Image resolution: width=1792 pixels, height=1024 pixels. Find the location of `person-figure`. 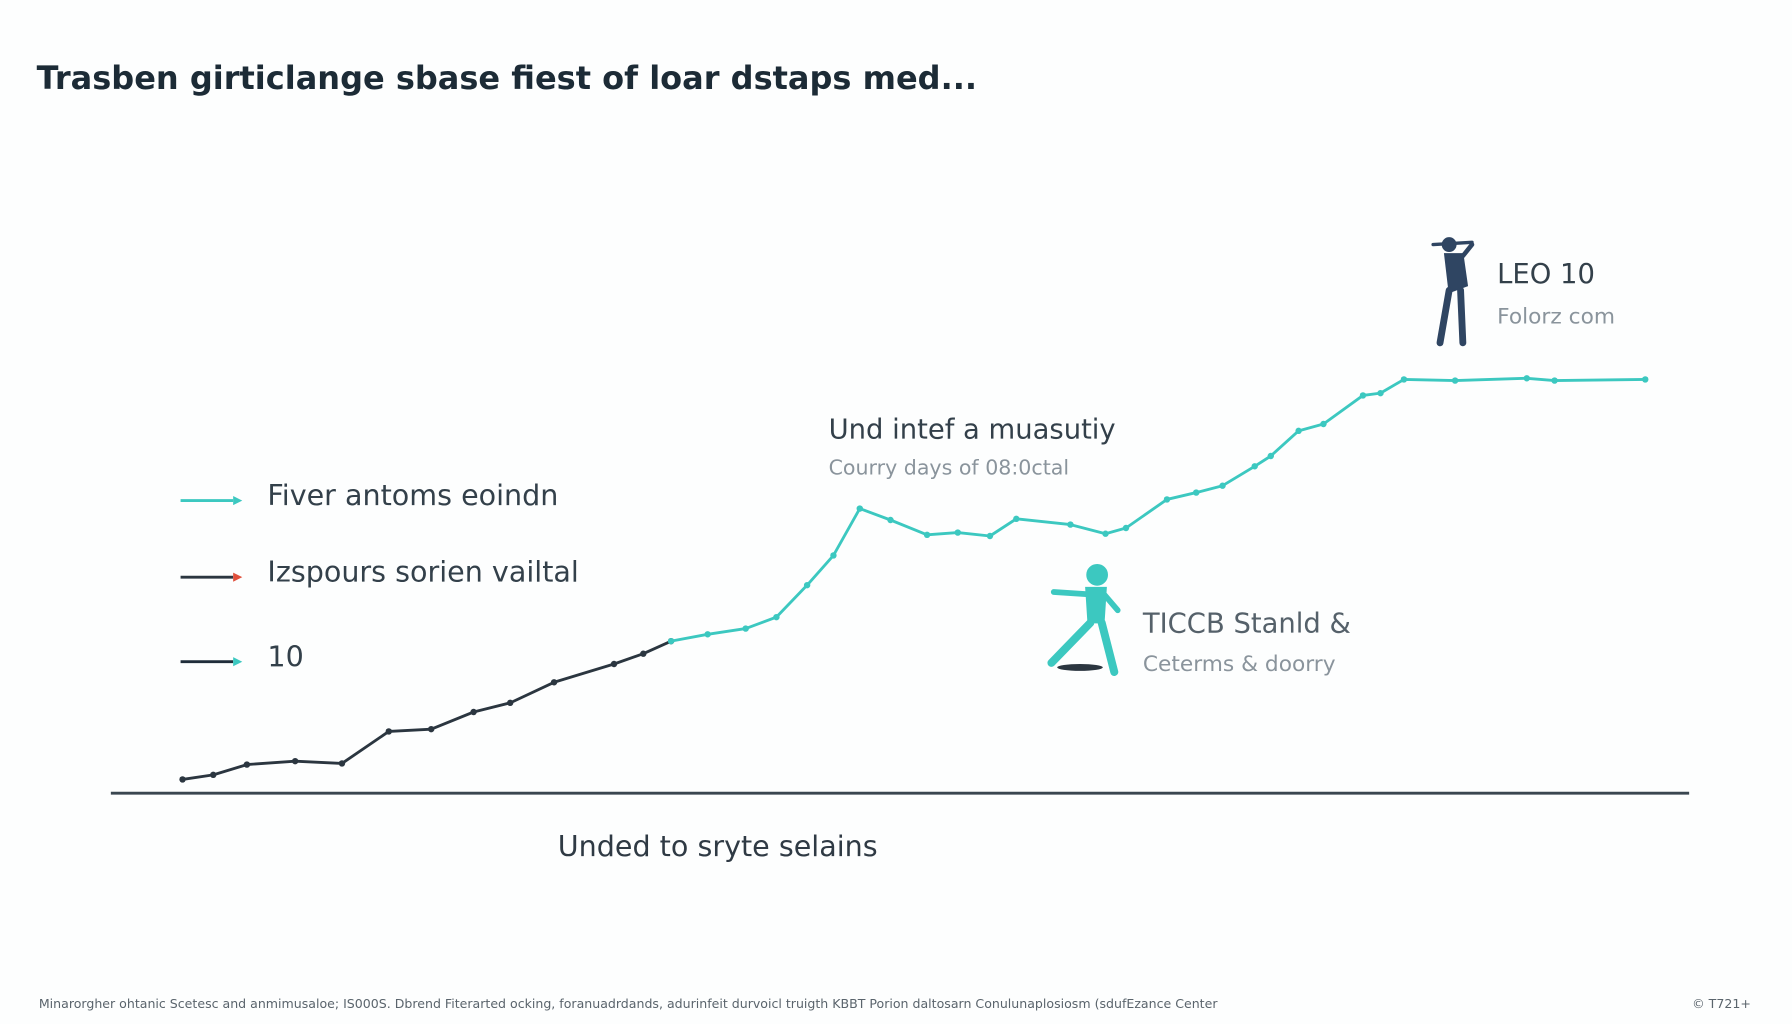

person-figure is located at coordinates (1453, 292).